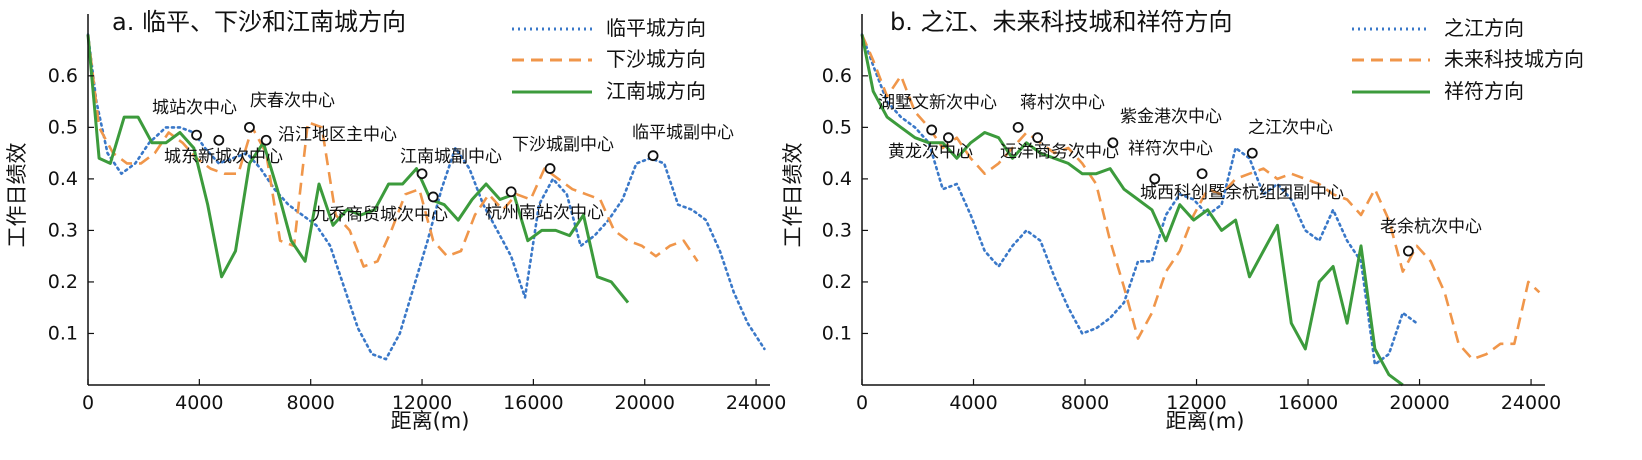 The height and width of the screenshot is (460, 1642). Describe the element at coordinates (194, 108) in the screenshot. I see `annotation-chengzhan: 城站次中心` at that location.